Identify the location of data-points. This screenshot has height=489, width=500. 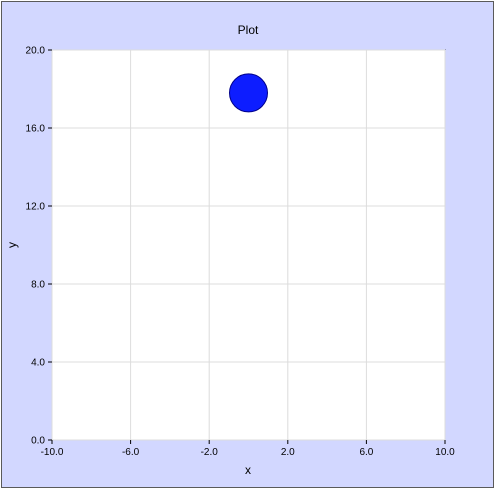
(248, 93).